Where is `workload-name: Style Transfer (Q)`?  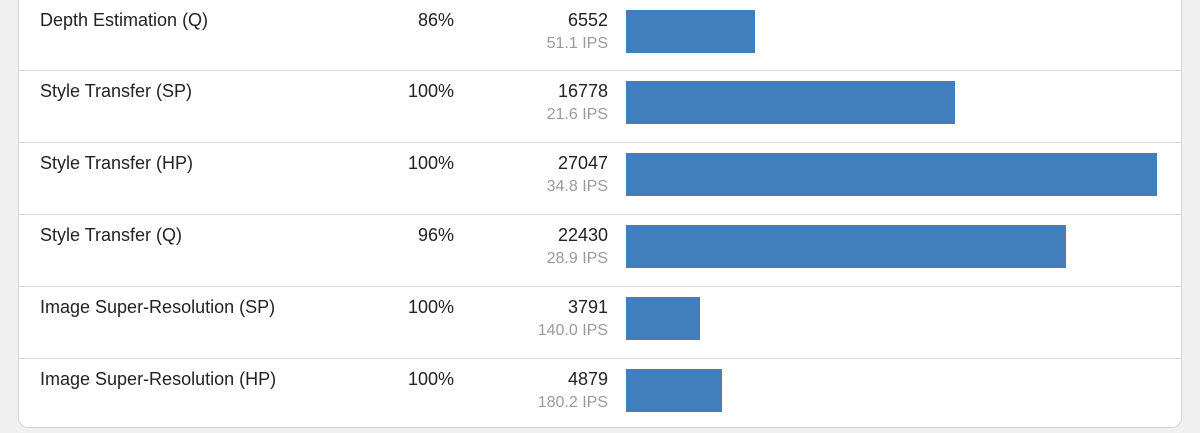 workload-name: Style Transfer (Q) is located at coordinates (111, 235).